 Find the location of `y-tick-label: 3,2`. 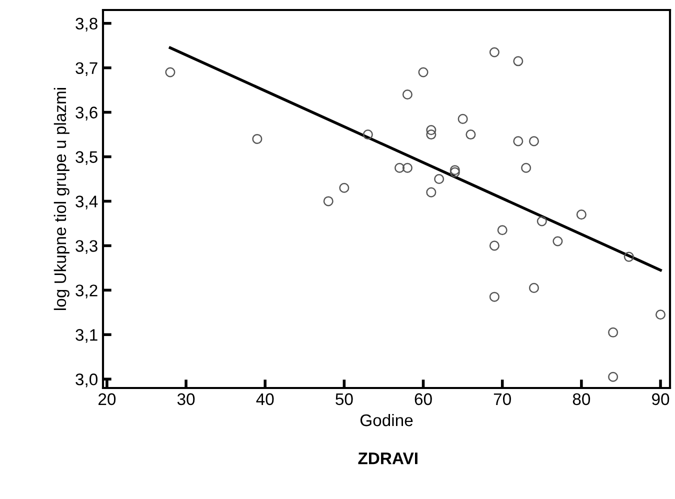

y-tick-label: 3,2 is located at coordinates (87, 291).